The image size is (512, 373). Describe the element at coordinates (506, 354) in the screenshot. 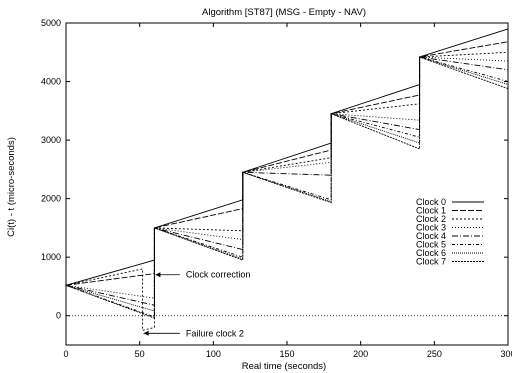

I see `x-tick-label: 300` at that location.